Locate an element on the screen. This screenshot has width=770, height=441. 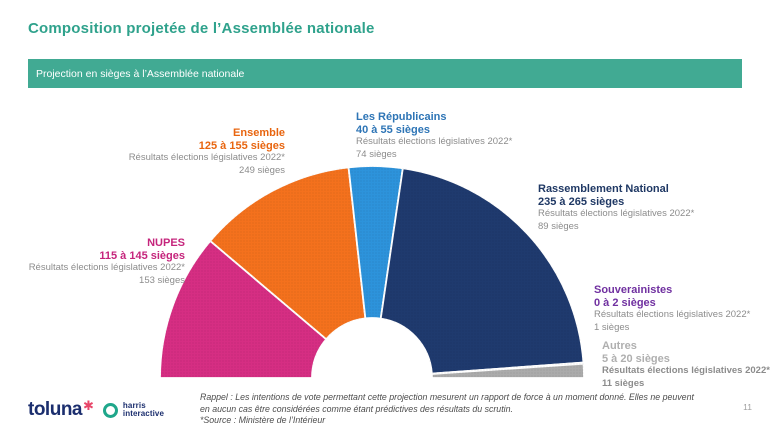
toluna-star-icon: ✱ is located at coordinates (88, 405).